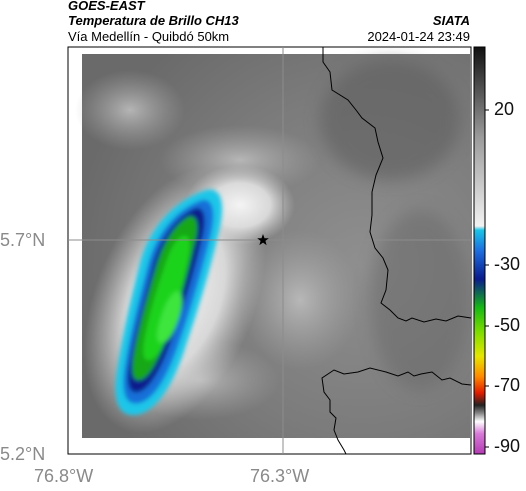  Describe the element at coordinates (23, 240) in the screenshot. I see `lat-tick-5-7: 5.7°N` at that location.